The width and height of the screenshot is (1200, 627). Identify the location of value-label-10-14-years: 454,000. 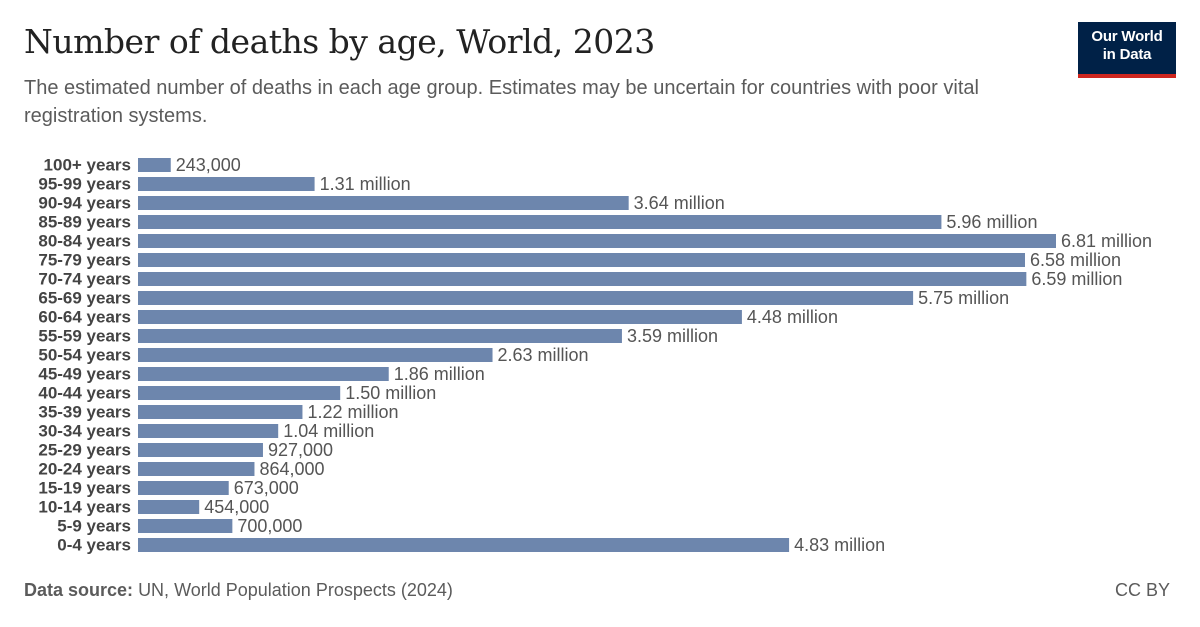
(236, 507).